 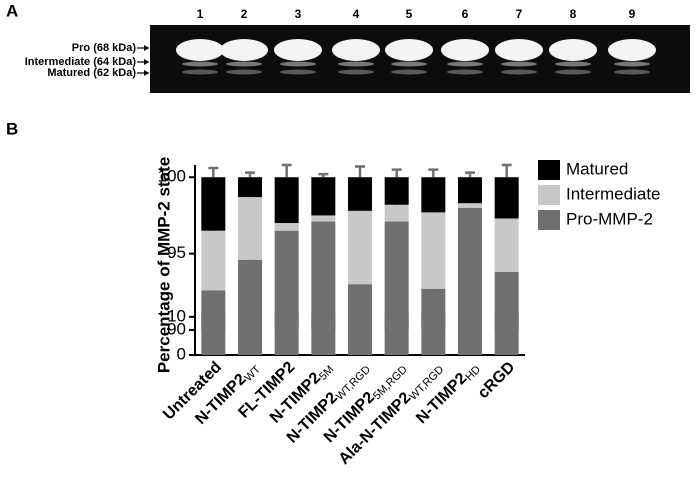 I want to click on gel-image, so click(x=420, y=59).